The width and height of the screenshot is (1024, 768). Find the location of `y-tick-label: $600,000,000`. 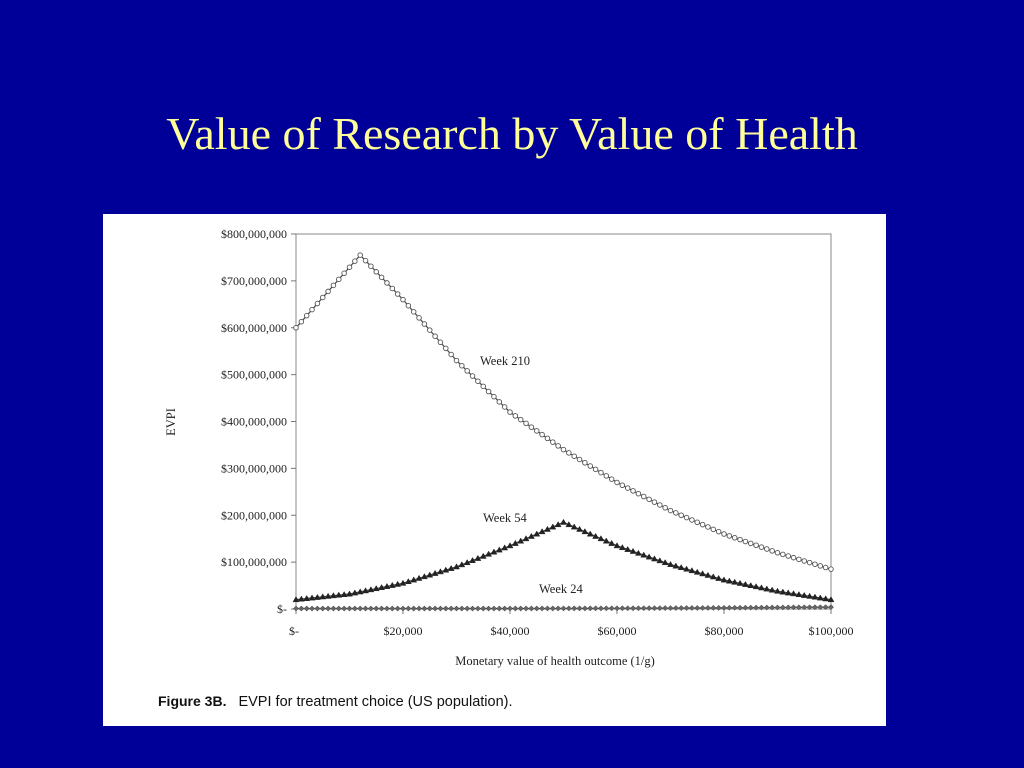

y-tick-label: $600,000,000 is located at coordinates (254, 328).